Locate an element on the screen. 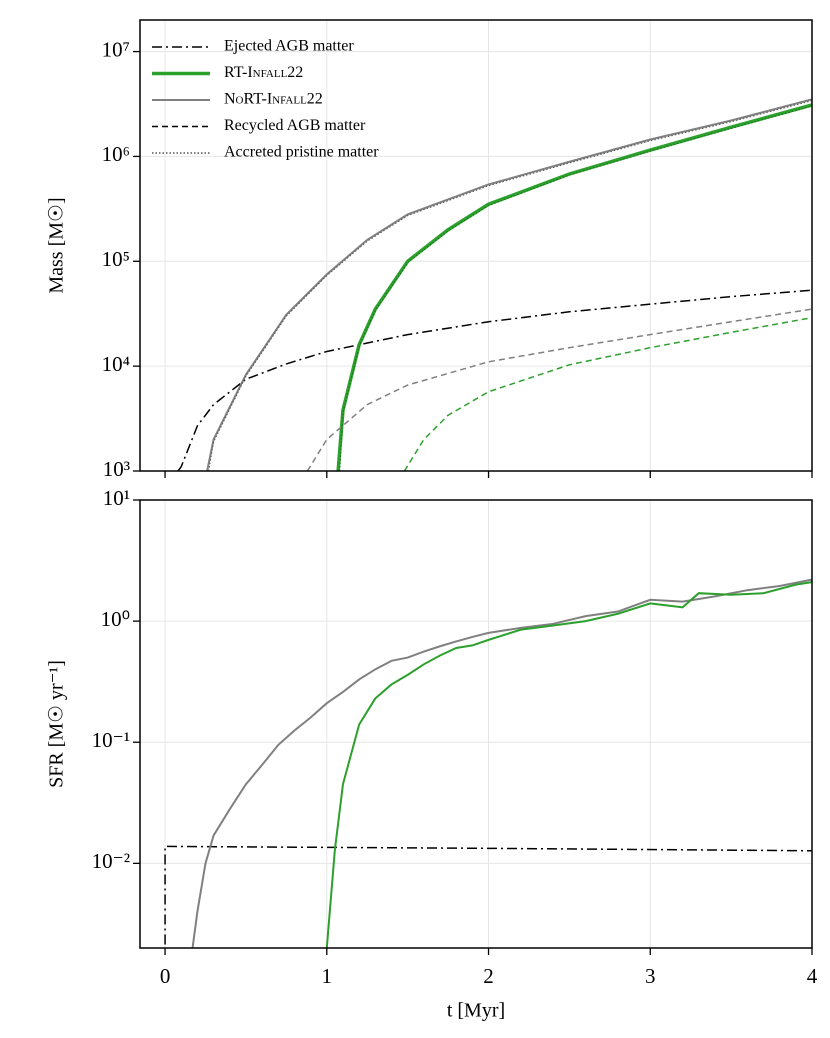  x-tick-label: 1 is located at coordinates (327, 976).